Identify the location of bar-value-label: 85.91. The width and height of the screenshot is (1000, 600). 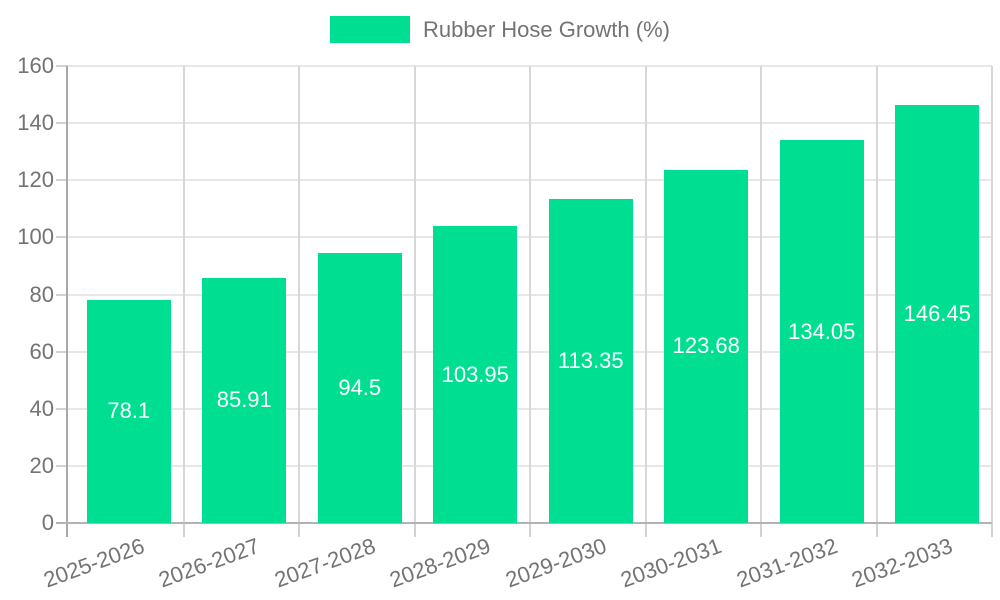
(244, 400).